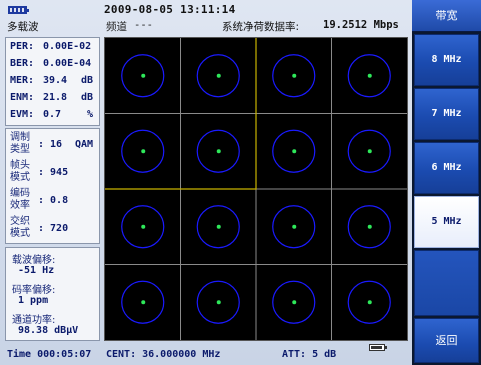  I want to click on metric-row-evm: EVM: 0.7 %, so click(52, 117).